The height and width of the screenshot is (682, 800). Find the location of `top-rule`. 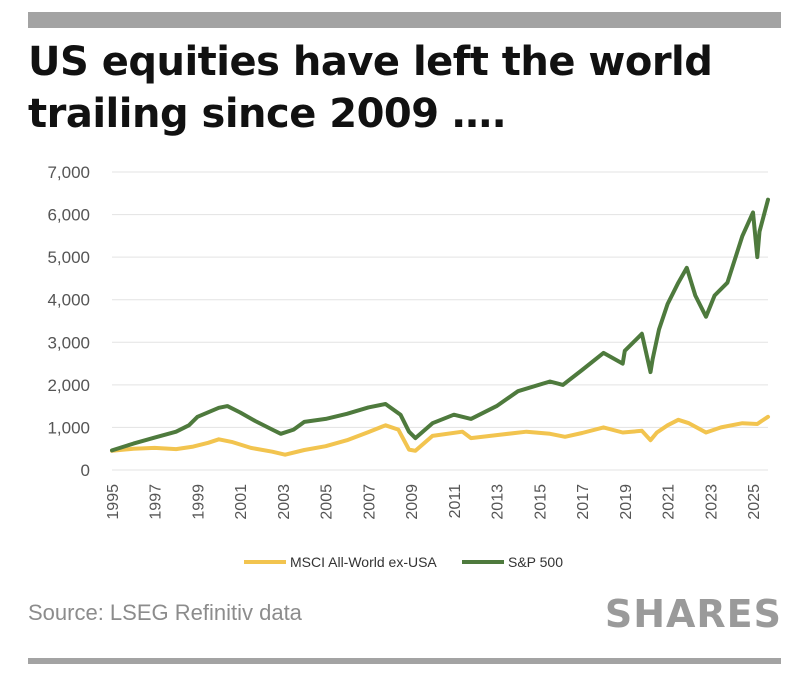

top-rule is located at coordinates (404, 20).